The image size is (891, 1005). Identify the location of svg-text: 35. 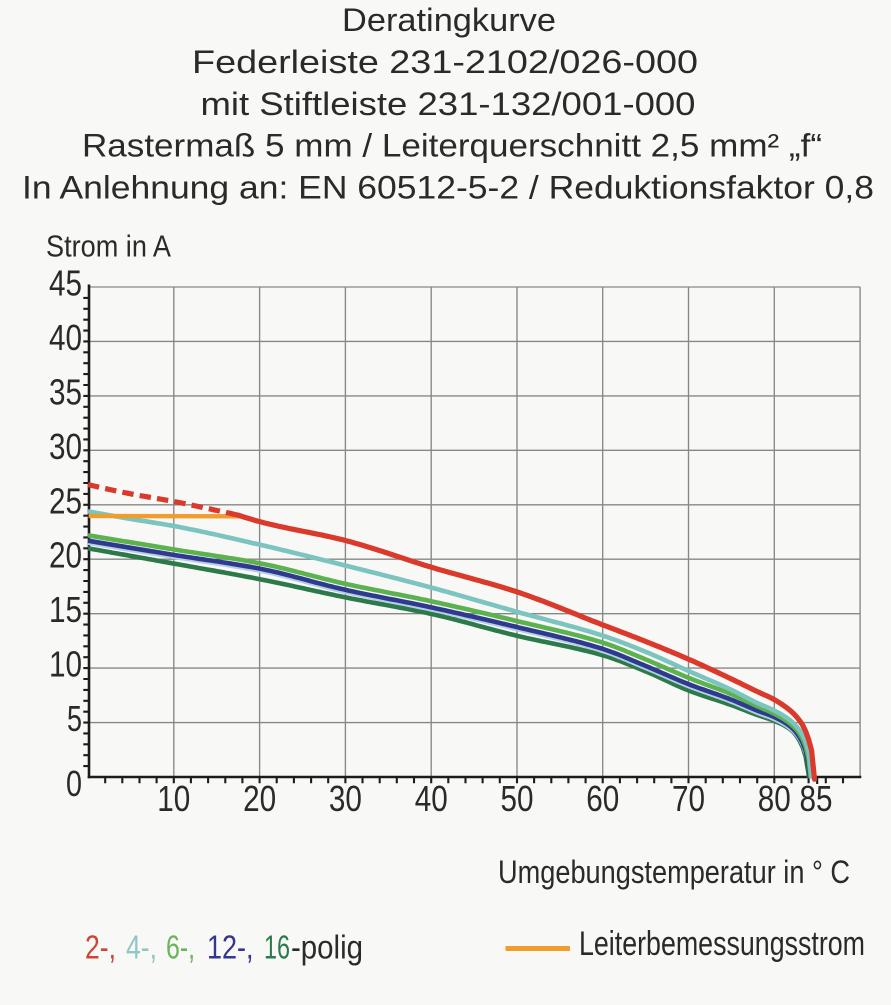
(65, 391).